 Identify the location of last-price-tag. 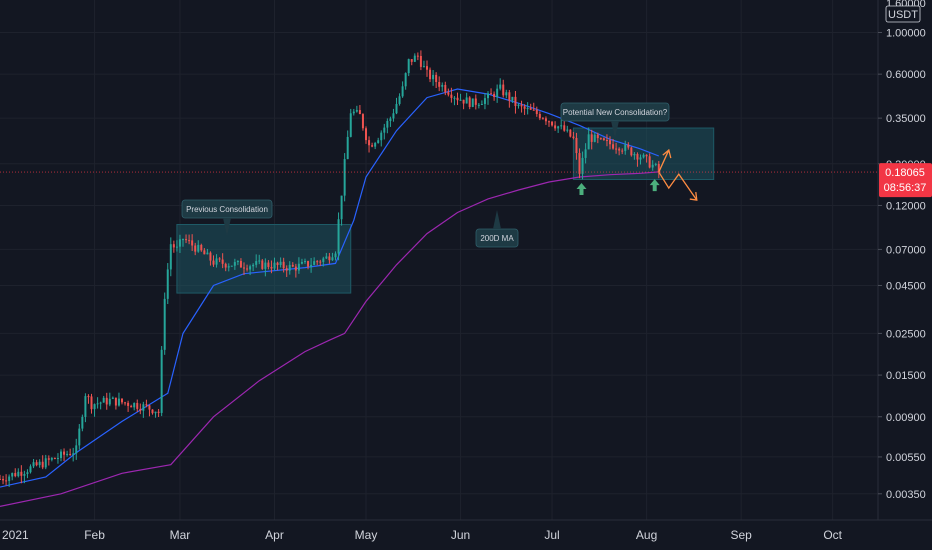
(905, 180).